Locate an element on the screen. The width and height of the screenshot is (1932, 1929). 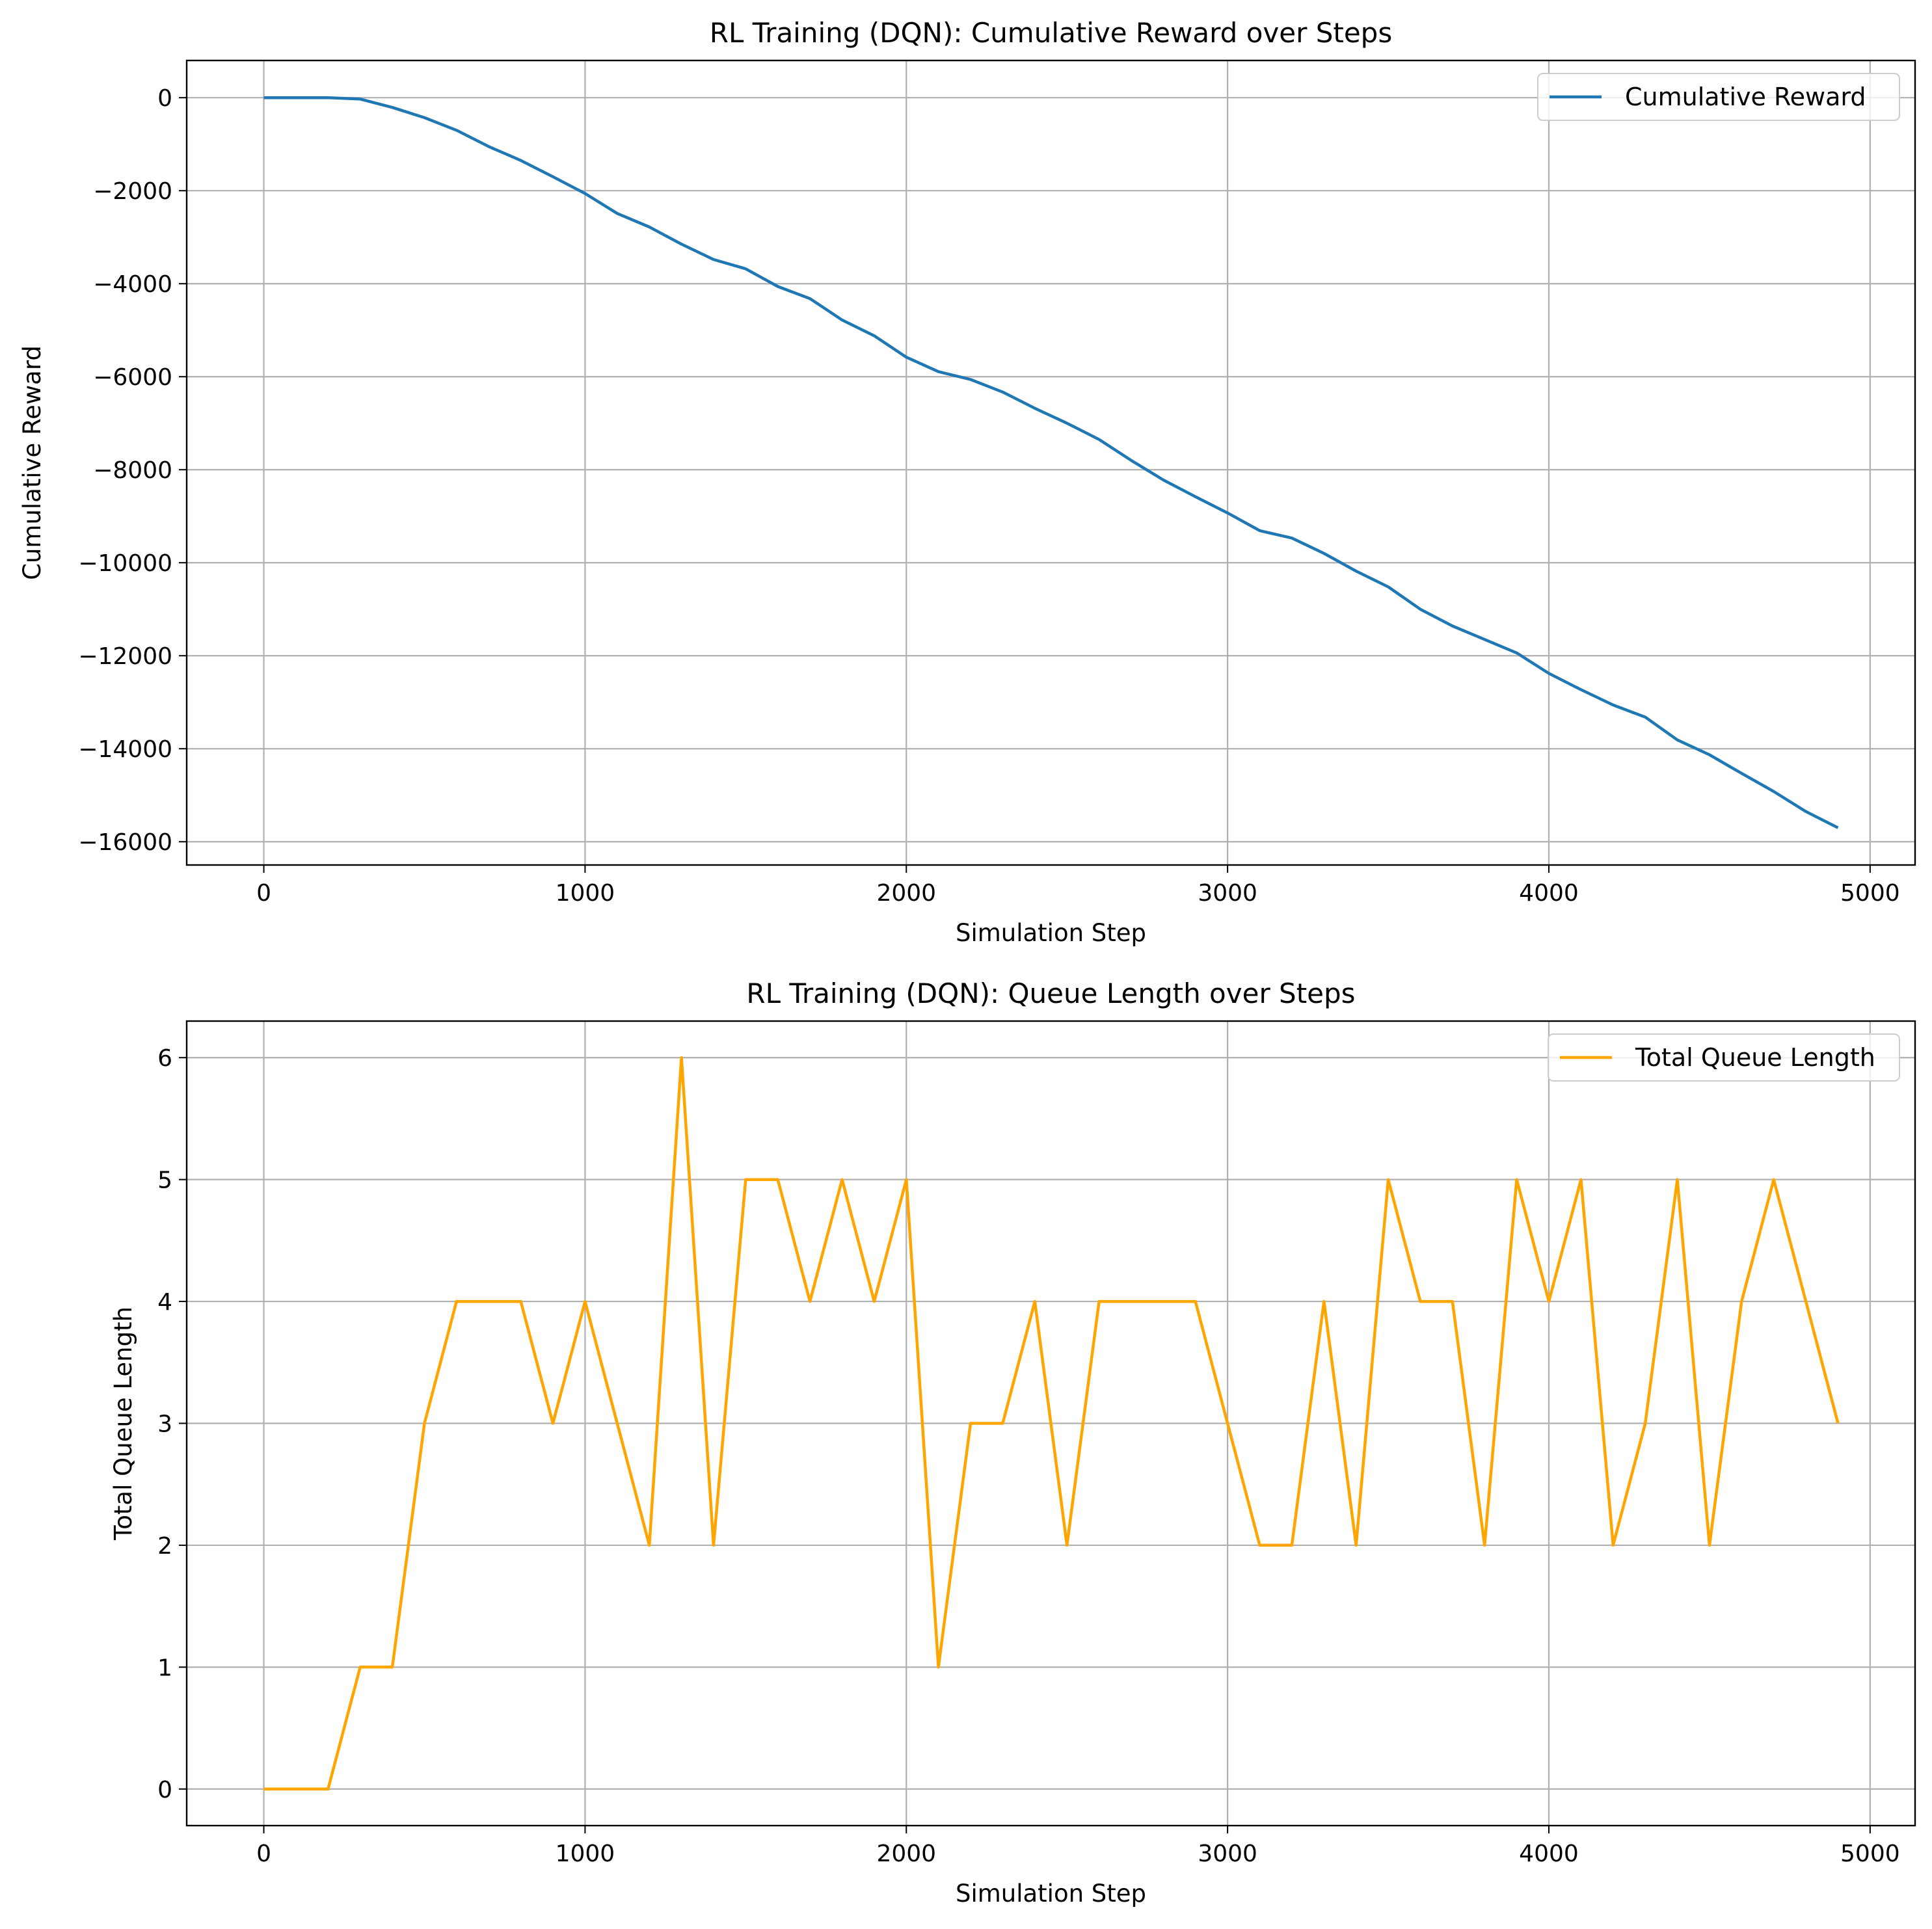
legend: Cumulative Reward is located at coordinates (1718, 97).